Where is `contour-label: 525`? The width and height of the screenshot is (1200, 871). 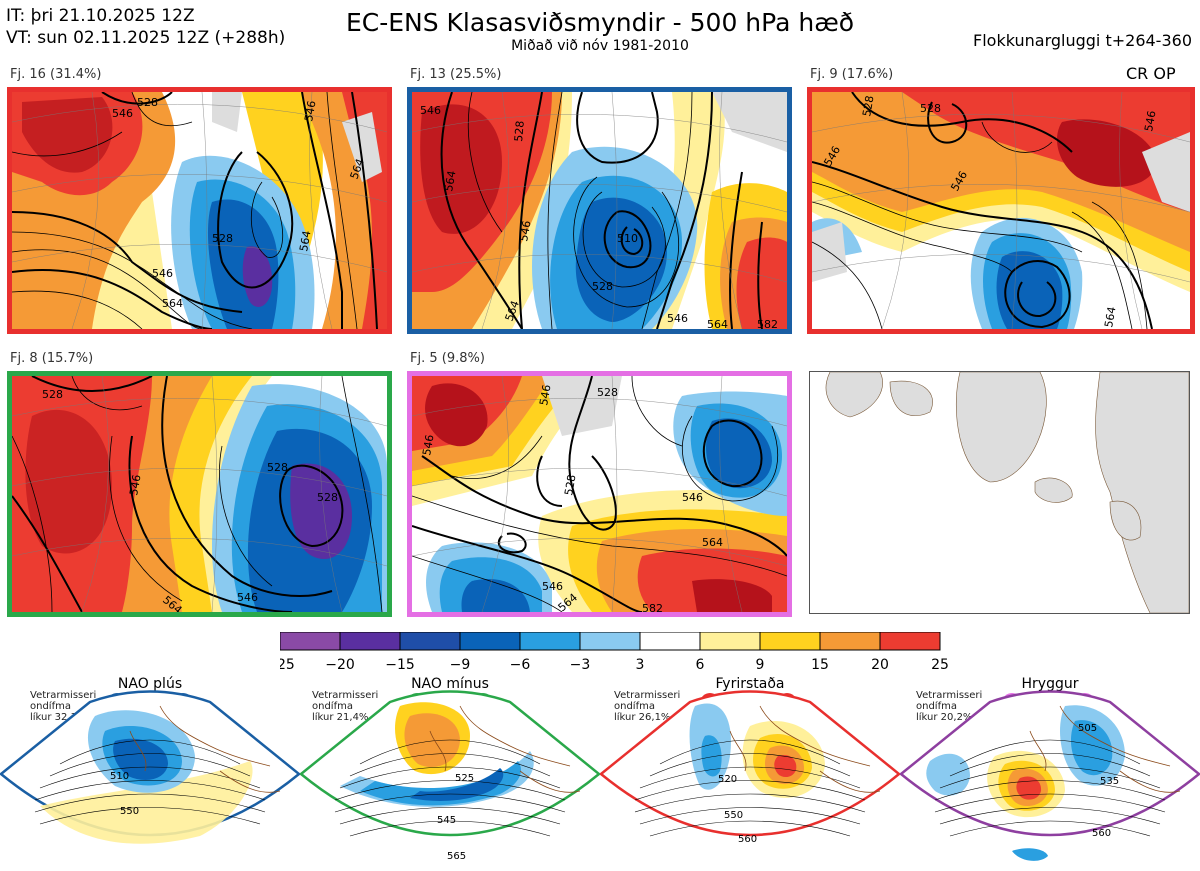 contour-label: 525 is located at coordinates (464, 778).